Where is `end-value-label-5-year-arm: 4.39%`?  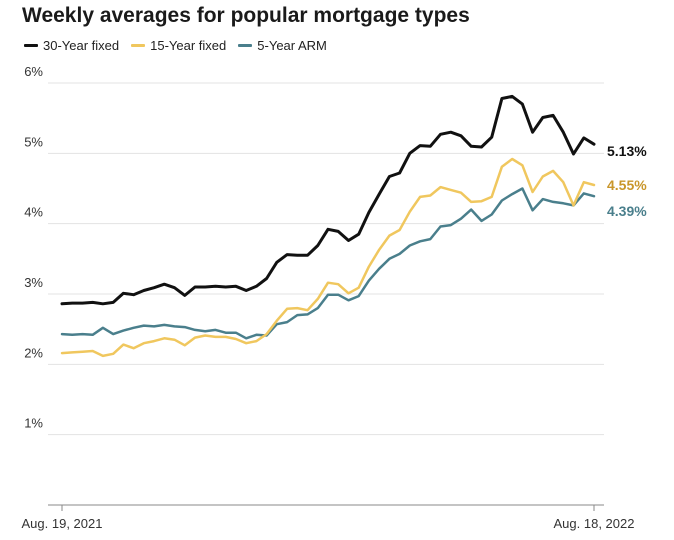
end-value-label-5-year-arm: 4.39% is located at coordinates (627, 211).